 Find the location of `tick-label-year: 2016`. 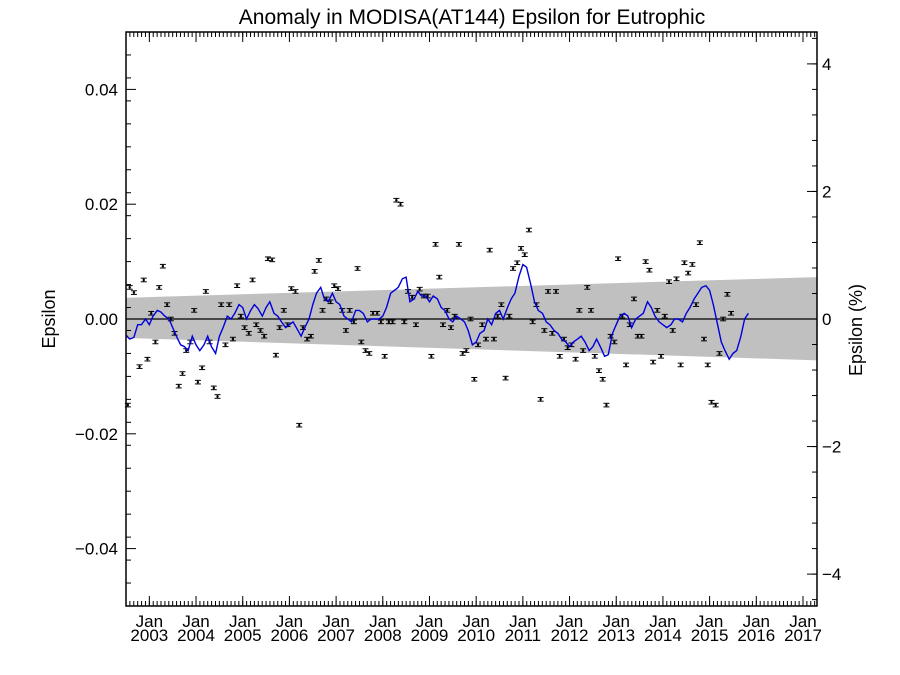

tick-label-year: 2016 is located at coordinates (756, 635).